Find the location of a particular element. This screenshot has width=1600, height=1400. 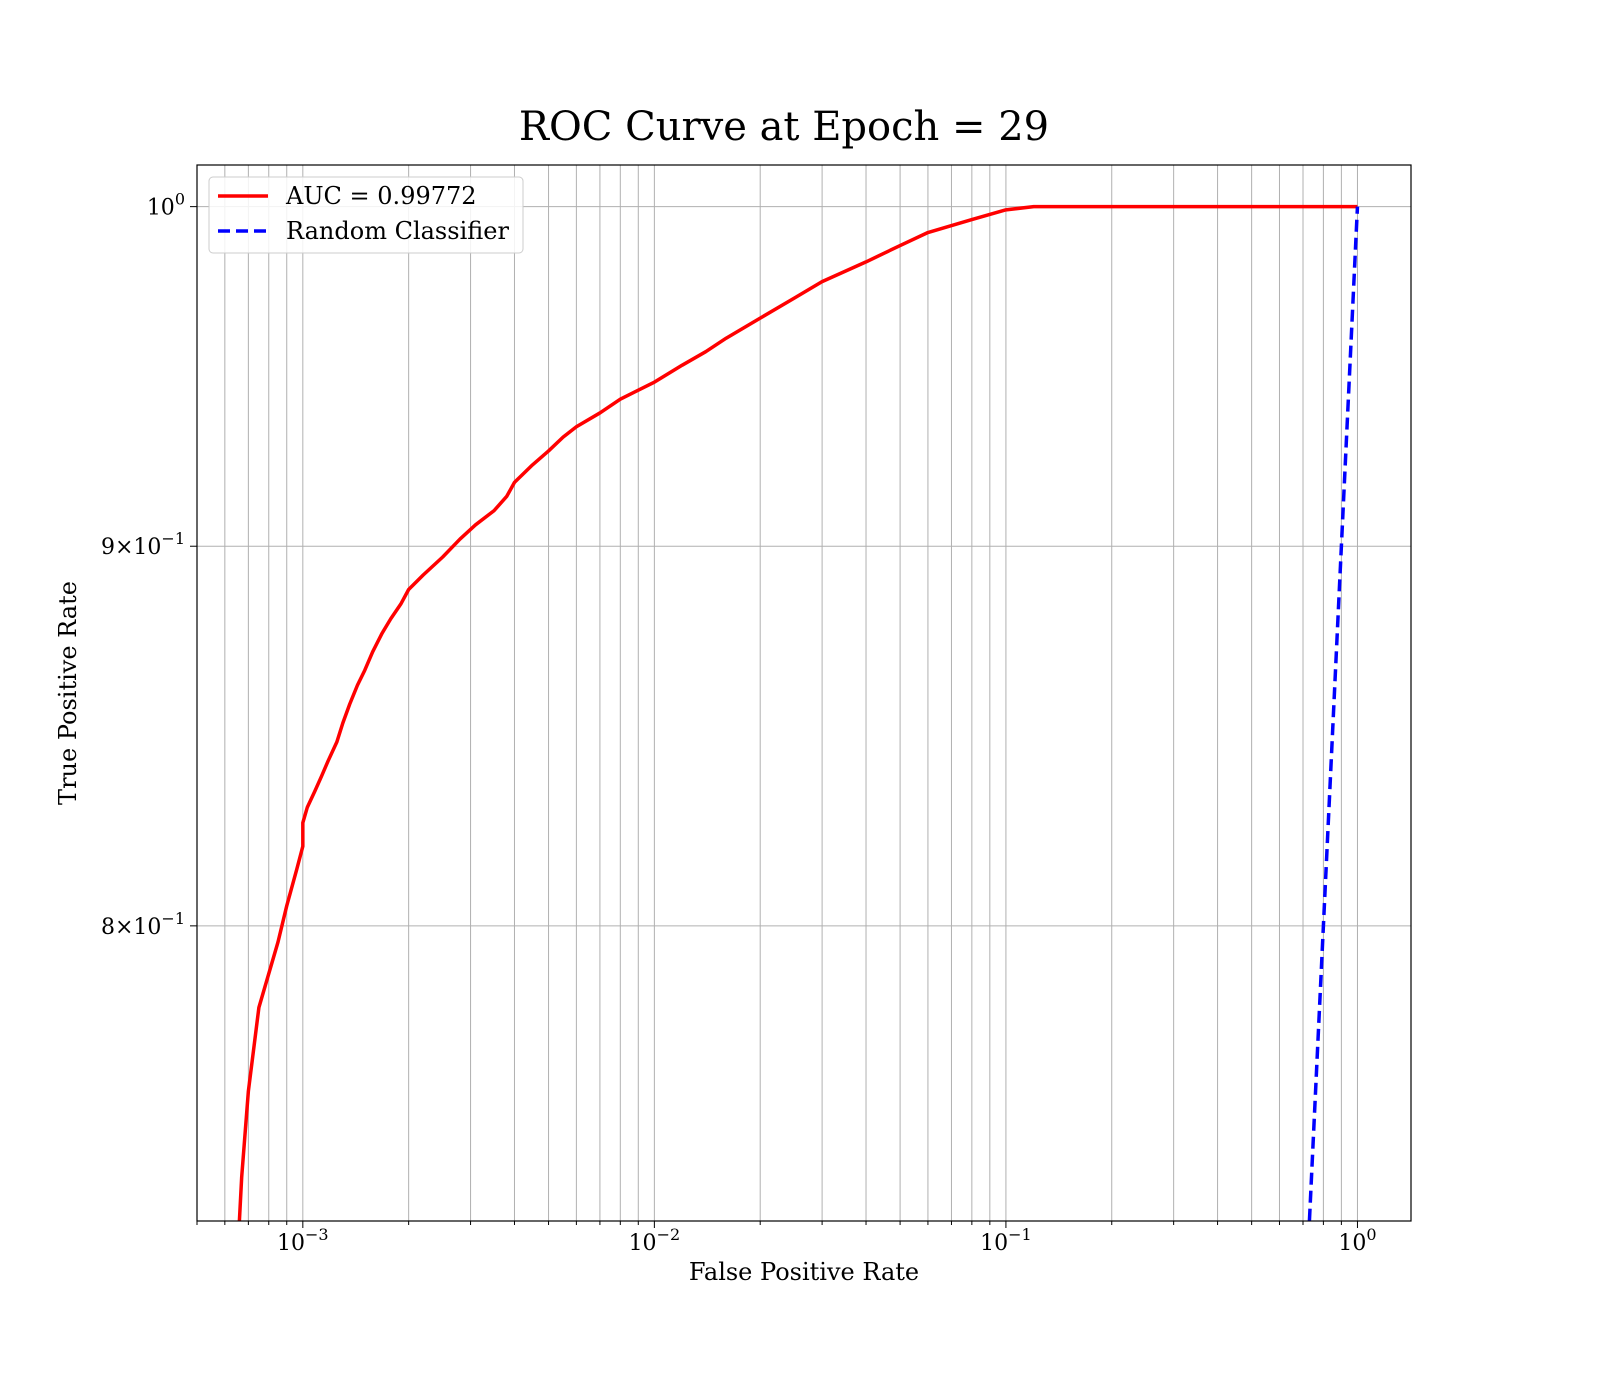

legend-label-random: Random Classifier is located at coordinates (397, 231).